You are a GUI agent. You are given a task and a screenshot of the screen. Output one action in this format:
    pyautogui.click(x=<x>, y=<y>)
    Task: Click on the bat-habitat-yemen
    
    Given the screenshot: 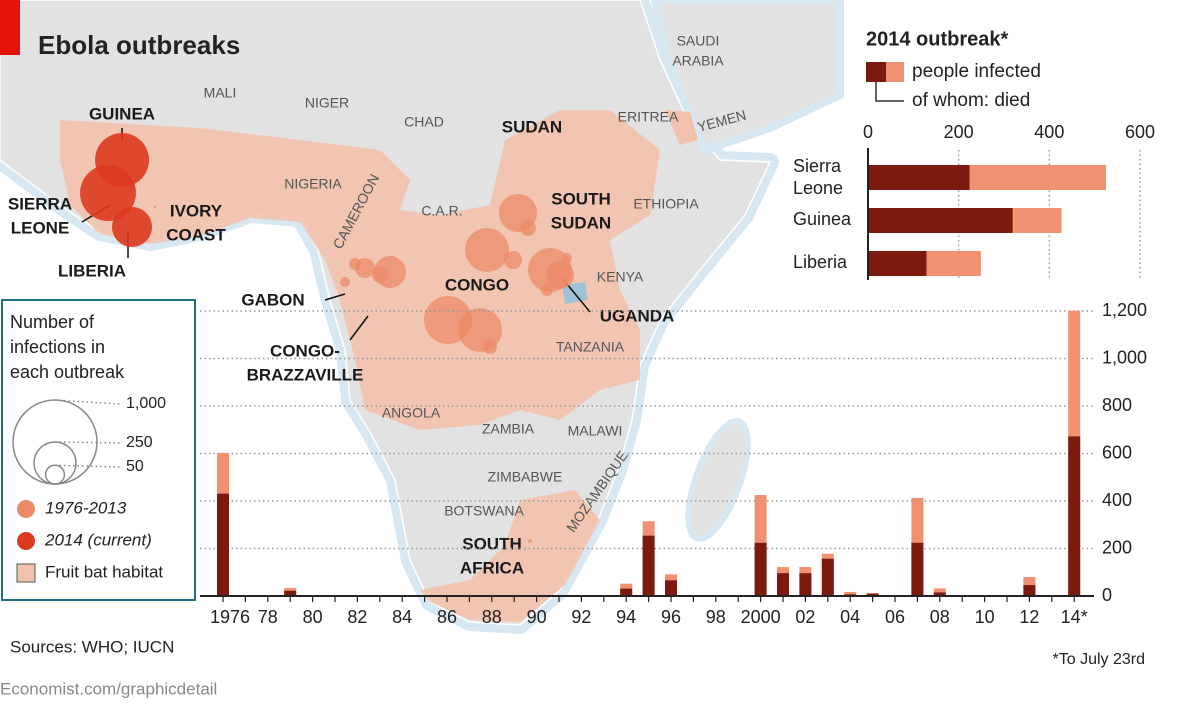 What is the action you would take?
    pyautogui.click(x=681, y=127)
    